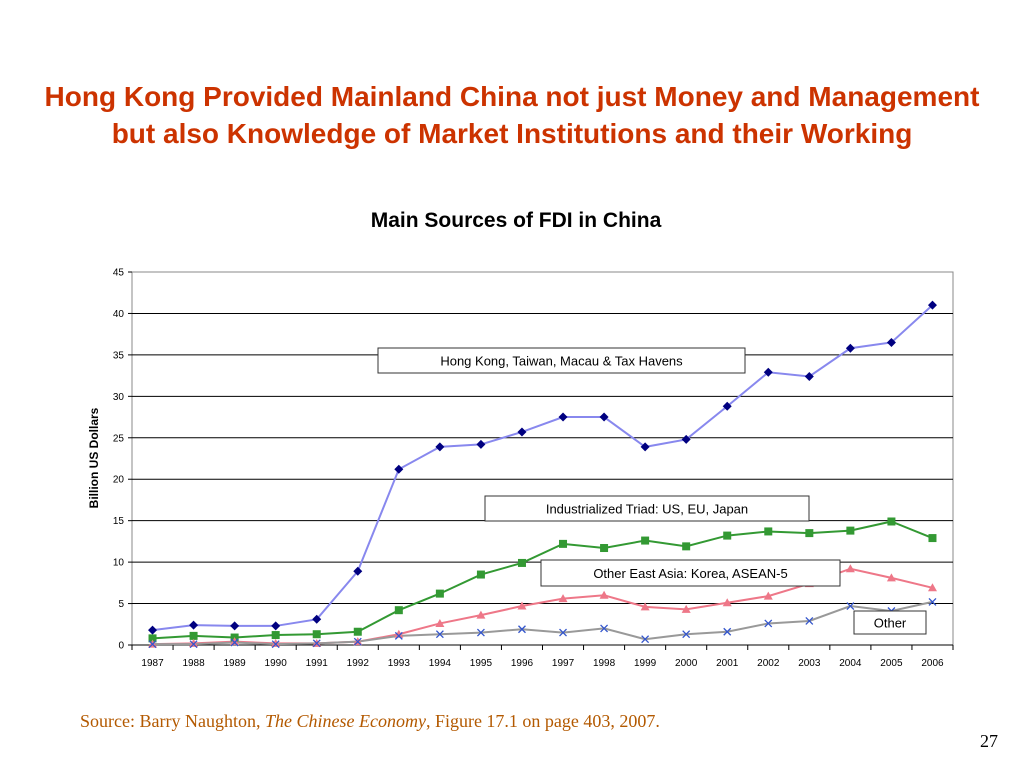  I want to click on x-tick-label-1997: 1997, so click(563, 663).